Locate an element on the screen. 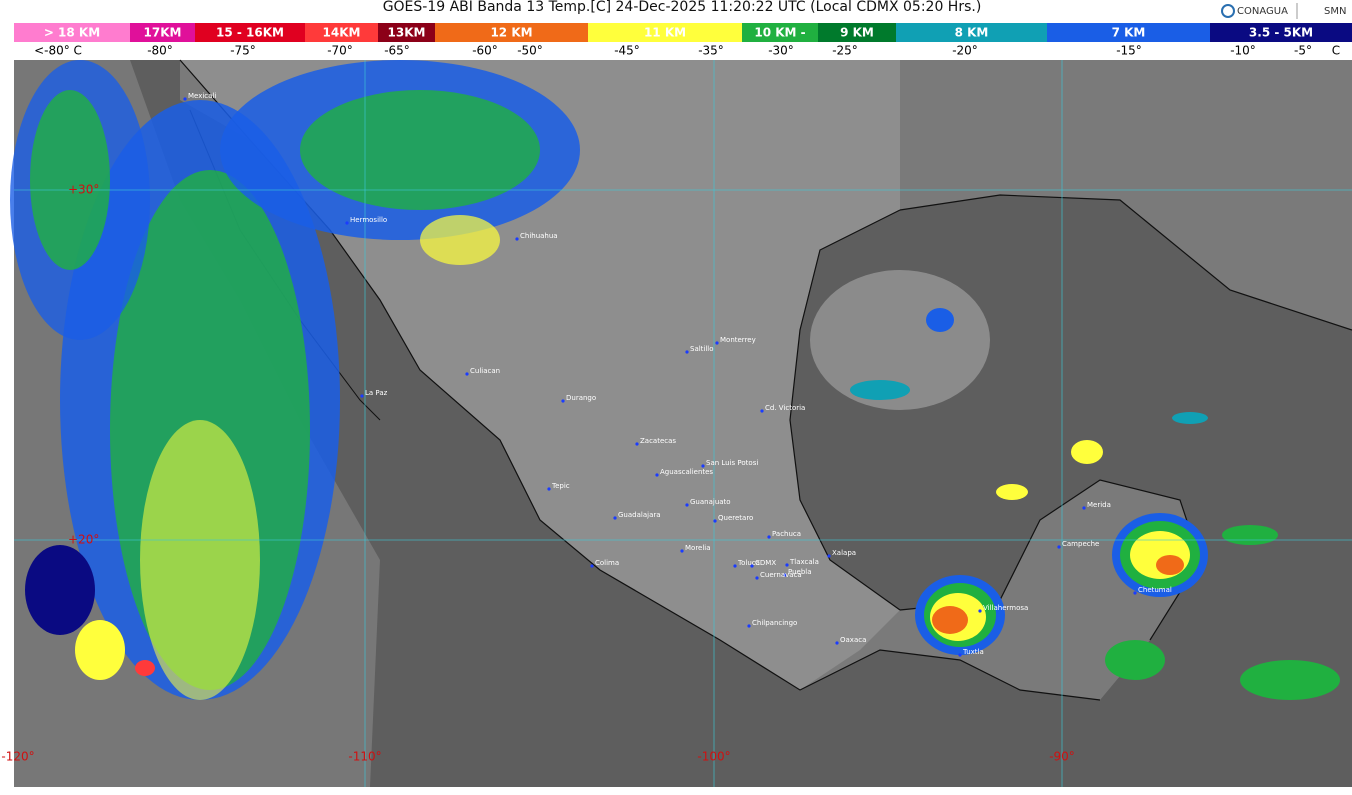  city-label: Puebla is located at coordinates (800, 572).